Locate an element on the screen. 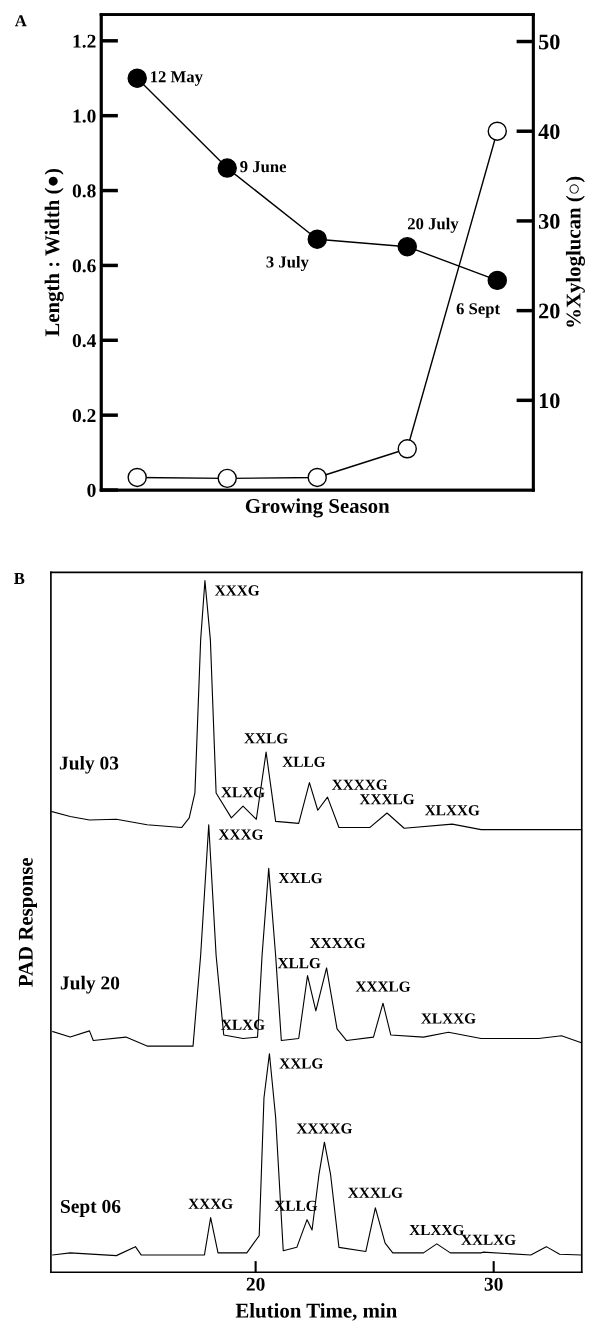 The image size is (606, 1328). y-tick-label: 0.2 is located at coordinates (84, 415).